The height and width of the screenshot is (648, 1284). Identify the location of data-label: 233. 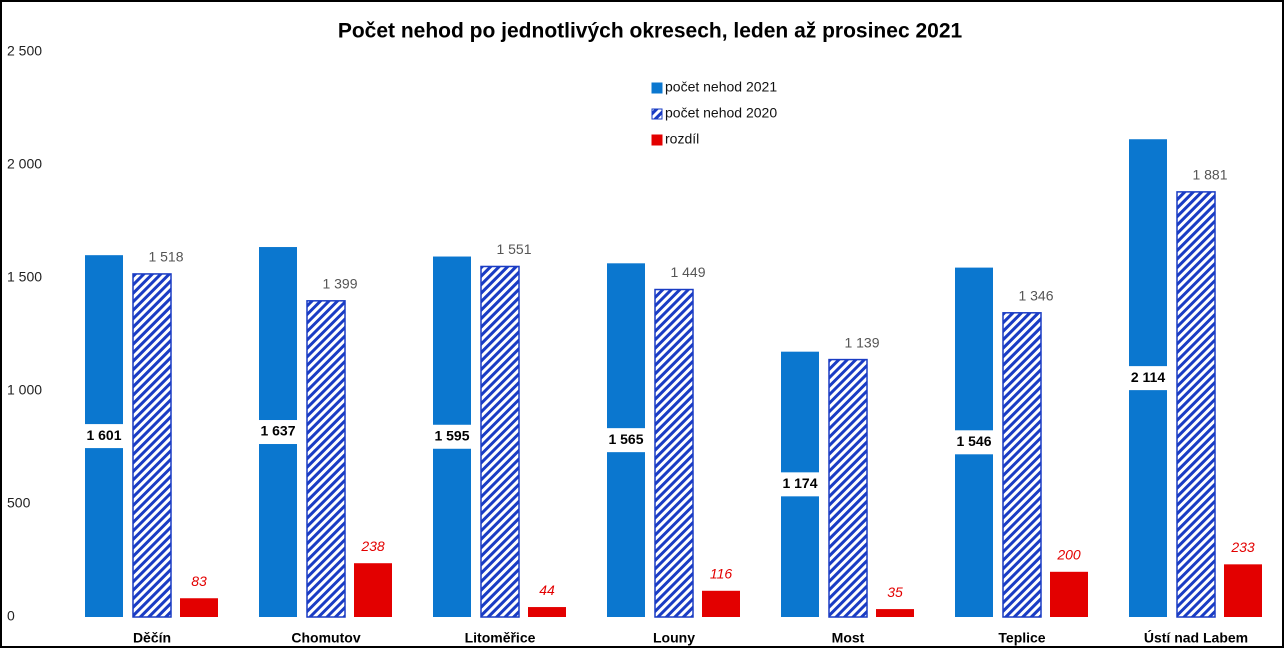
(1242, 547).